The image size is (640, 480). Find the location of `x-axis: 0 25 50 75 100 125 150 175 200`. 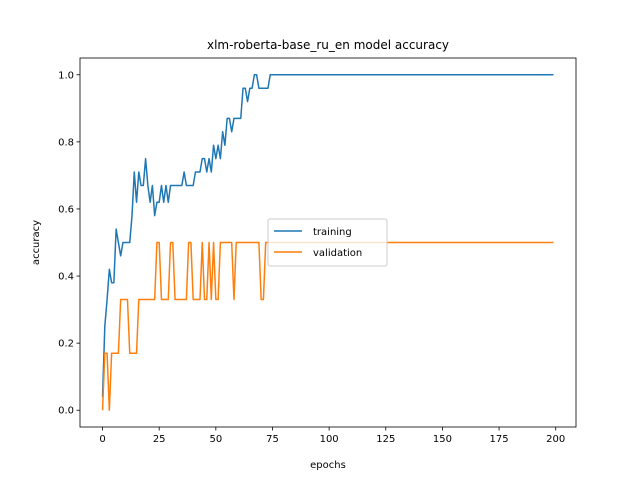

x-axis: 0 25 50 75 100 125 150 175 200 is located at coordinates (332, 436).